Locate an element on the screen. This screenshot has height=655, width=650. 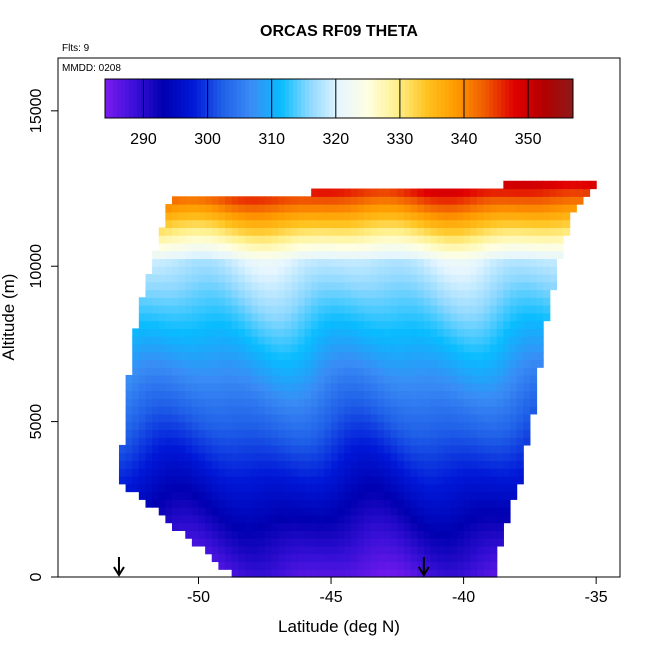
colorbar-tick-label: 330 is located at coordinates (400, 139).